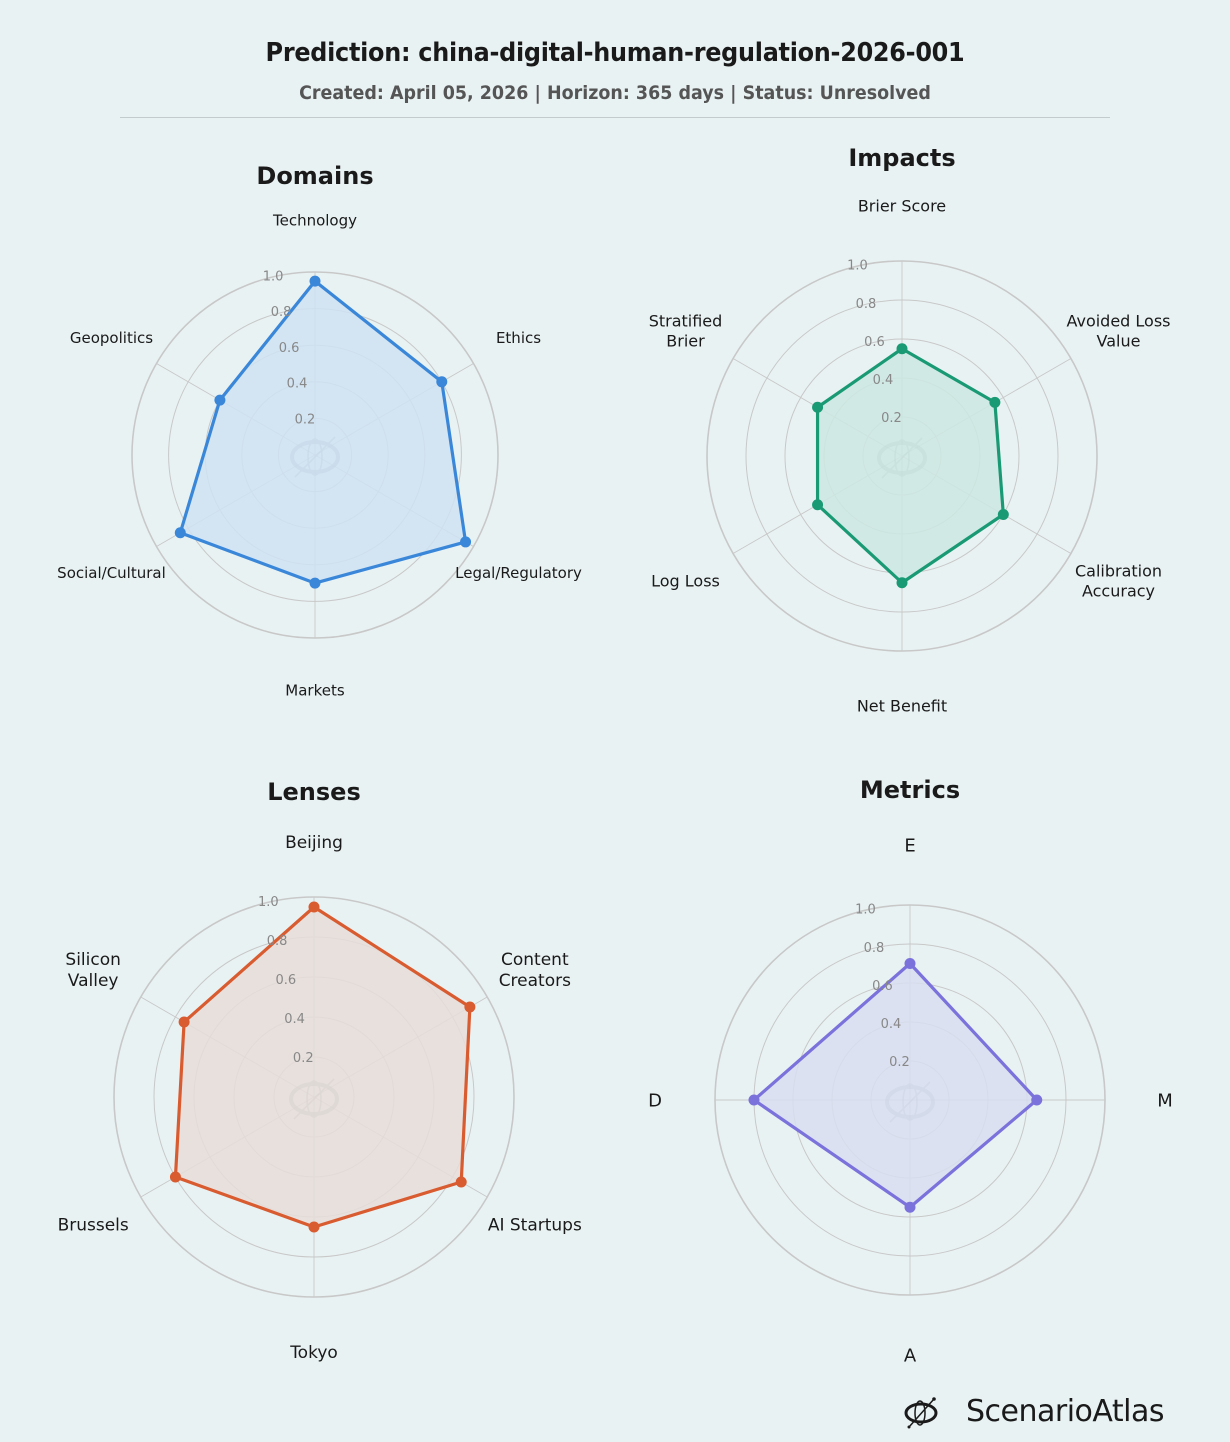  What do you see at coordinates (111, 573) in the screenshot?
I see `axis-label: Social/Cultural` at bounding box center [111, 573].